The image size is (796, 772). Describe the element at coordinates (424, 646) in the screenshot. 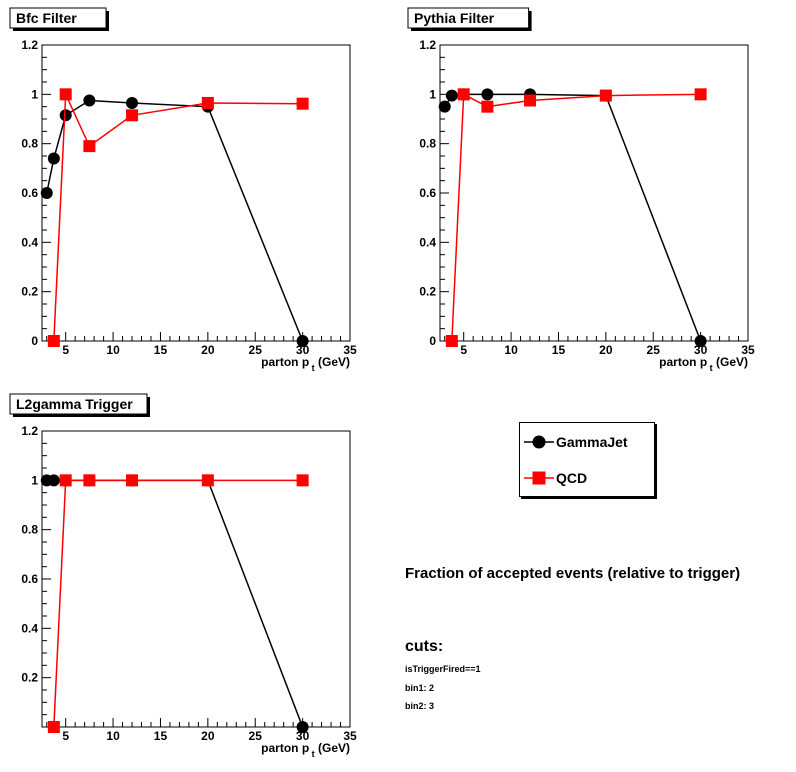

I see `cuts-title: cuts:` at that location.